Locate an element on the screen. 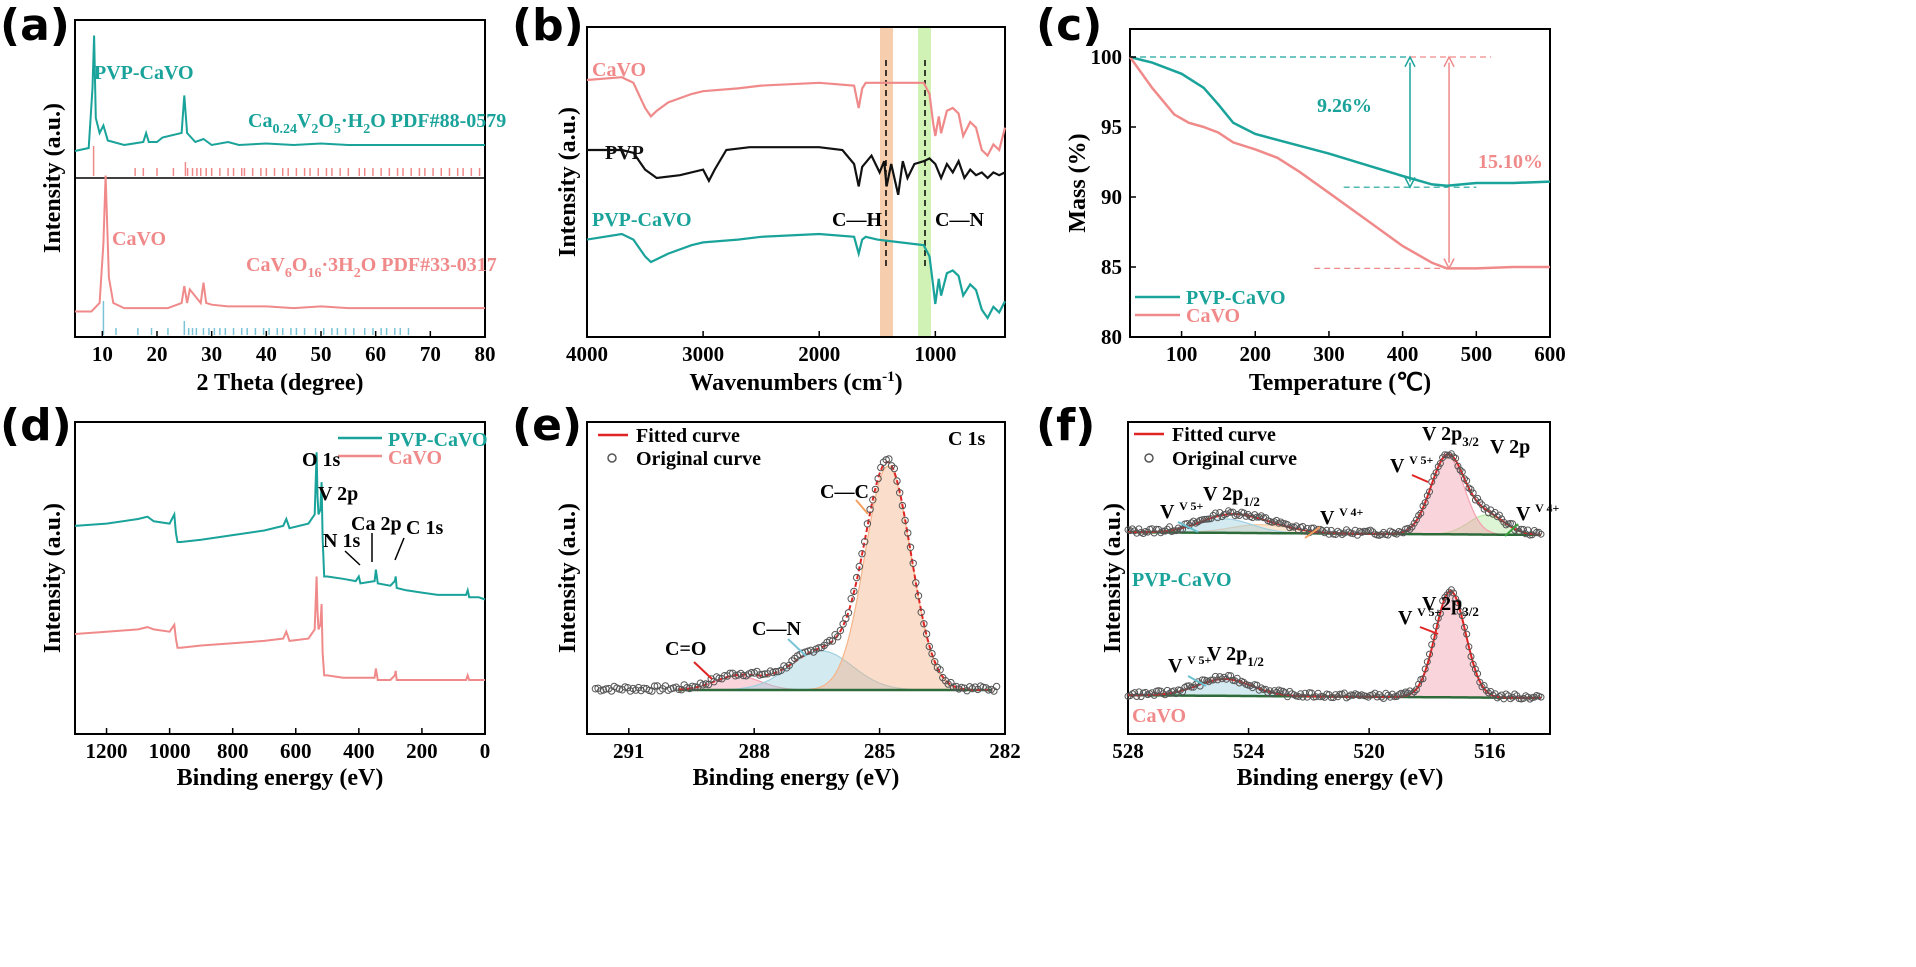  ylabel-b: Intensity (a.u.) is located at coordinates (568, 182).